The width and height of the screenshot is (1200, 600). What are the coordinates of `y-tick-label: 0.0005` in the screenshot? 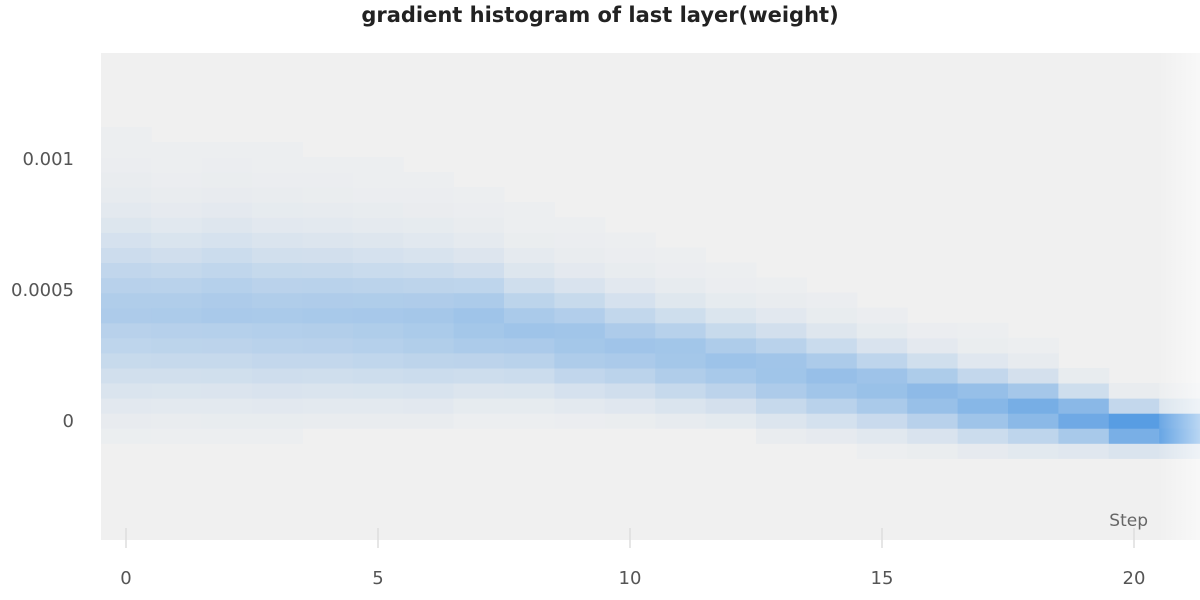 It's located at (42, 290).